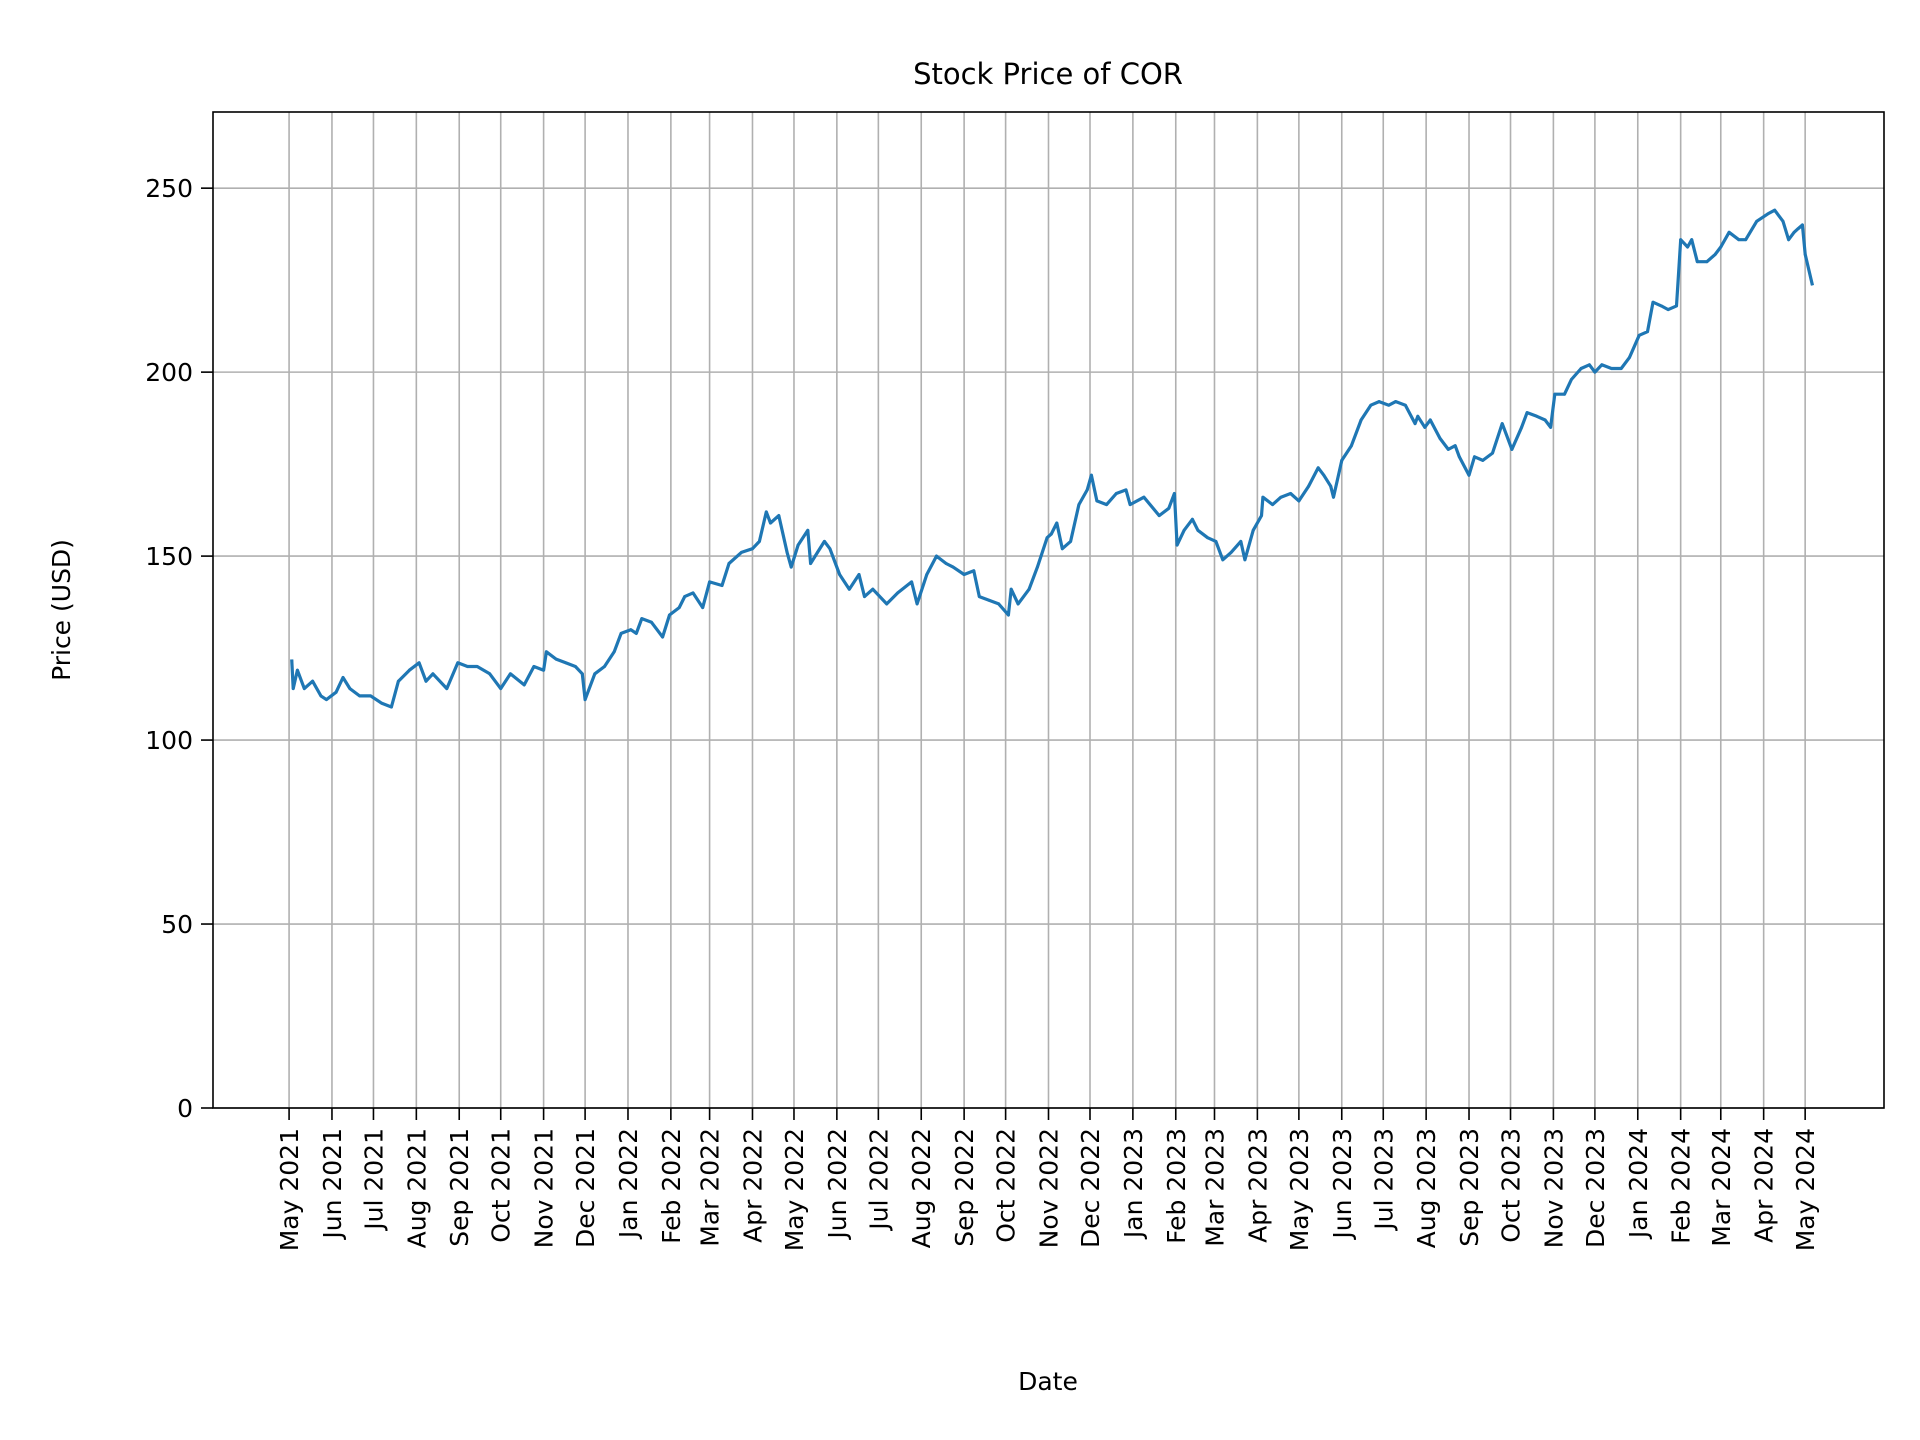  I want to click on x-tick-label: Jul 2022, so click(878, 1180).